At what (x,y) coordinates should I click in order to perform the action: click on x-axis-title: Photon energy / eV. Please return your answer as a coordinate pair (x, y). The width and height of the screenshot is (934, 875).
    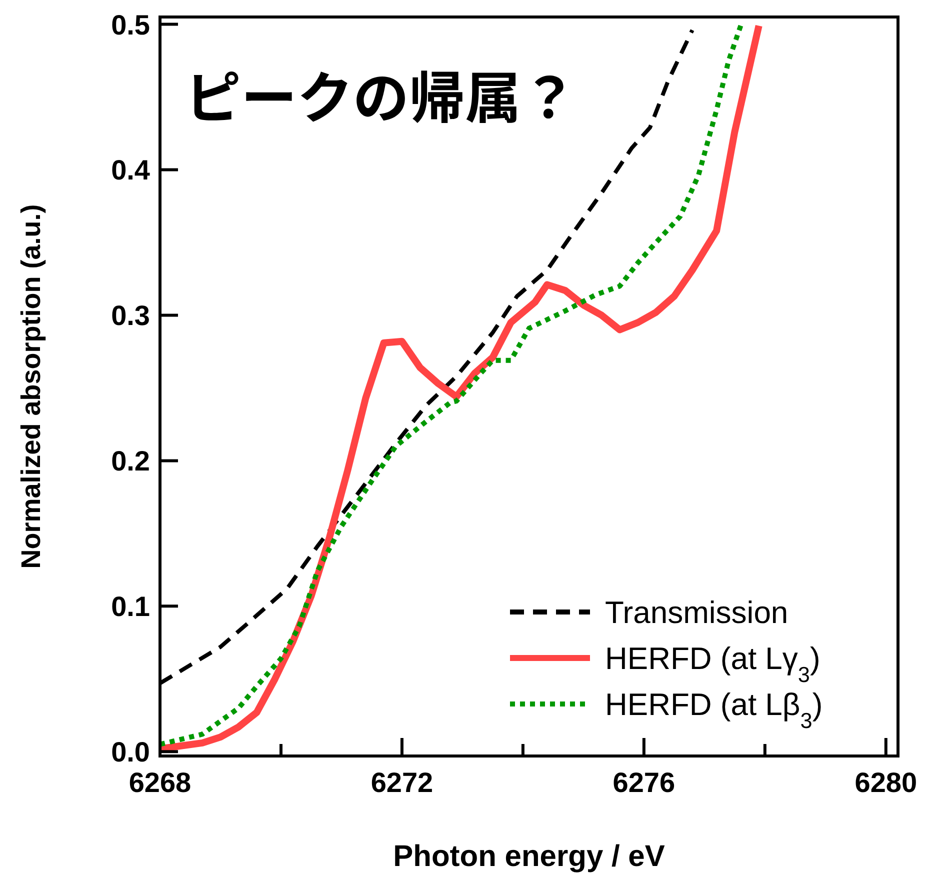
    Looking at the image, I should click on (529, 856).